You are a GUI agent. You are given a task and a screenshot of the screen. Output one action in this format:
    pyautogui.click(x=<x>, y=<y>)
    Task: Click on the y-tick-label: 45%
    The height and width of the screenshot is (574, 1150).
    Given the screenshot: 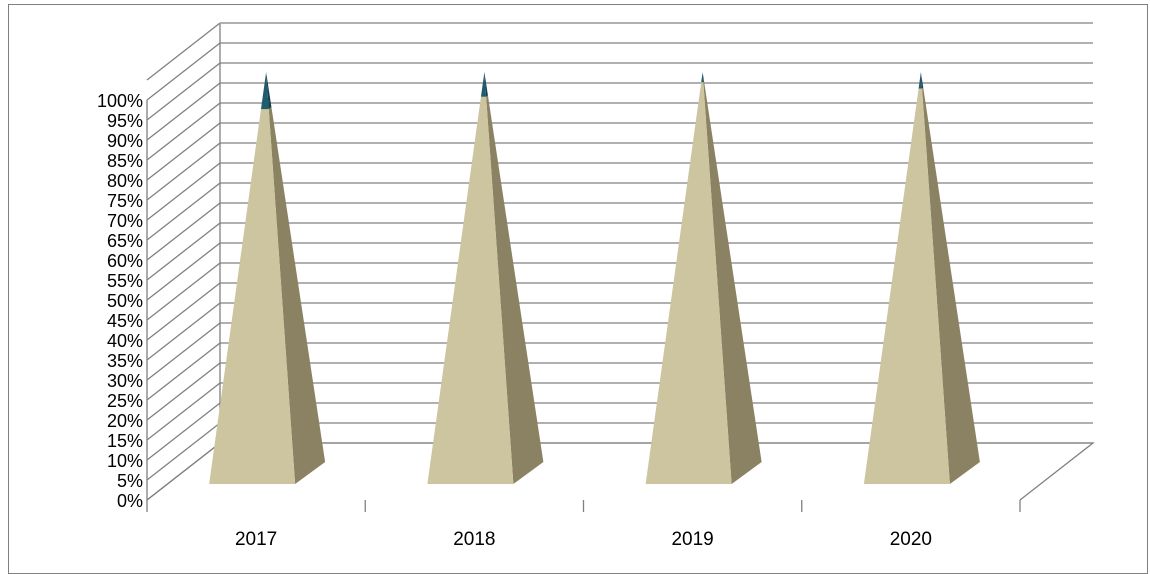 What is the action you would take?
    pyautogui.click(x=125, y=321)
    